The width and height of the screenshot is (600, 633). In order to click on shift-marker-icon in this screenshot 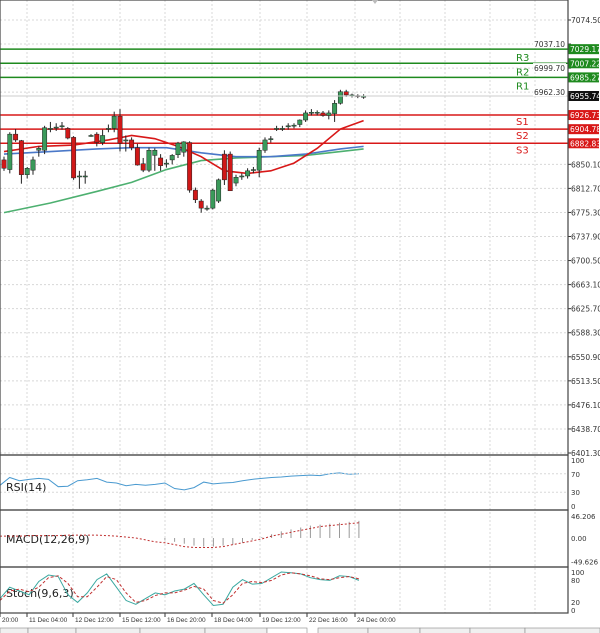, I will do `click(375, 2)`.